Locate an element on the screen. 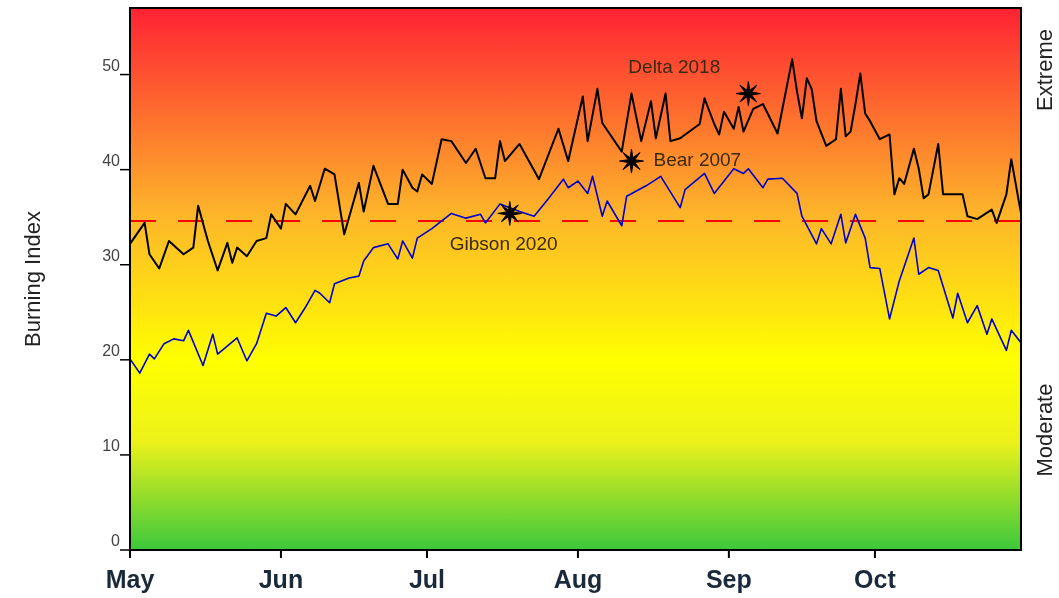 The image size is (1059, 598). annotation: Gibson 2020 is located at coordinates (503, 244).